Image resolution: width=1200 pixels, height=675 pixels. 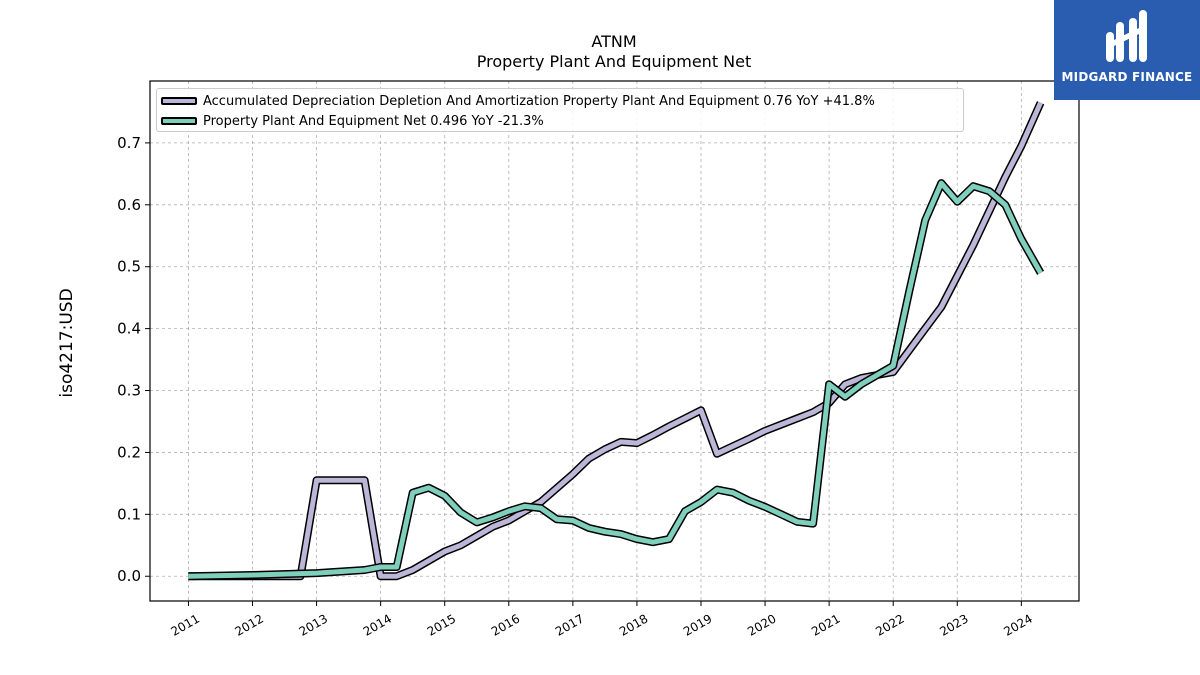 What do you see at coordinates (249, 624) in the screenshot?
I see `x-tick-label: 2012` at bounding box center [249, 624].